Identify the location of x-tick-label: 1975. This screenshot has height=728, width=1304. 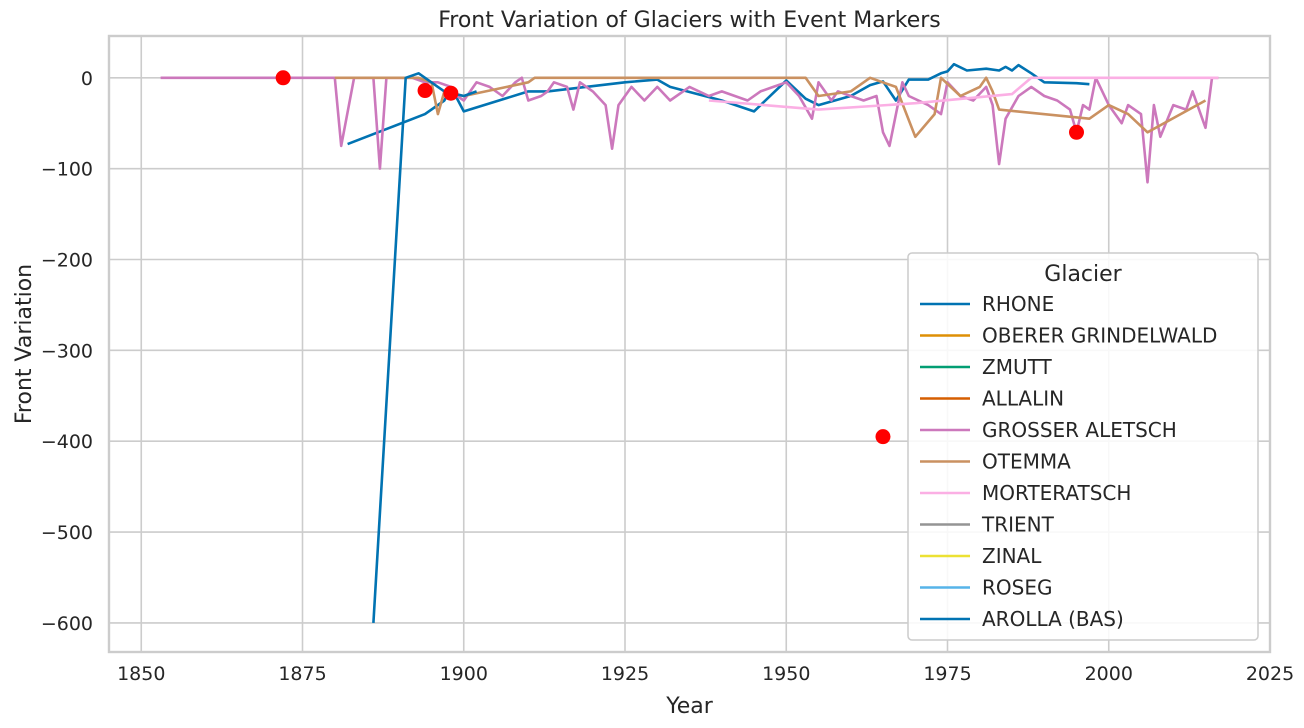
(947, 674).